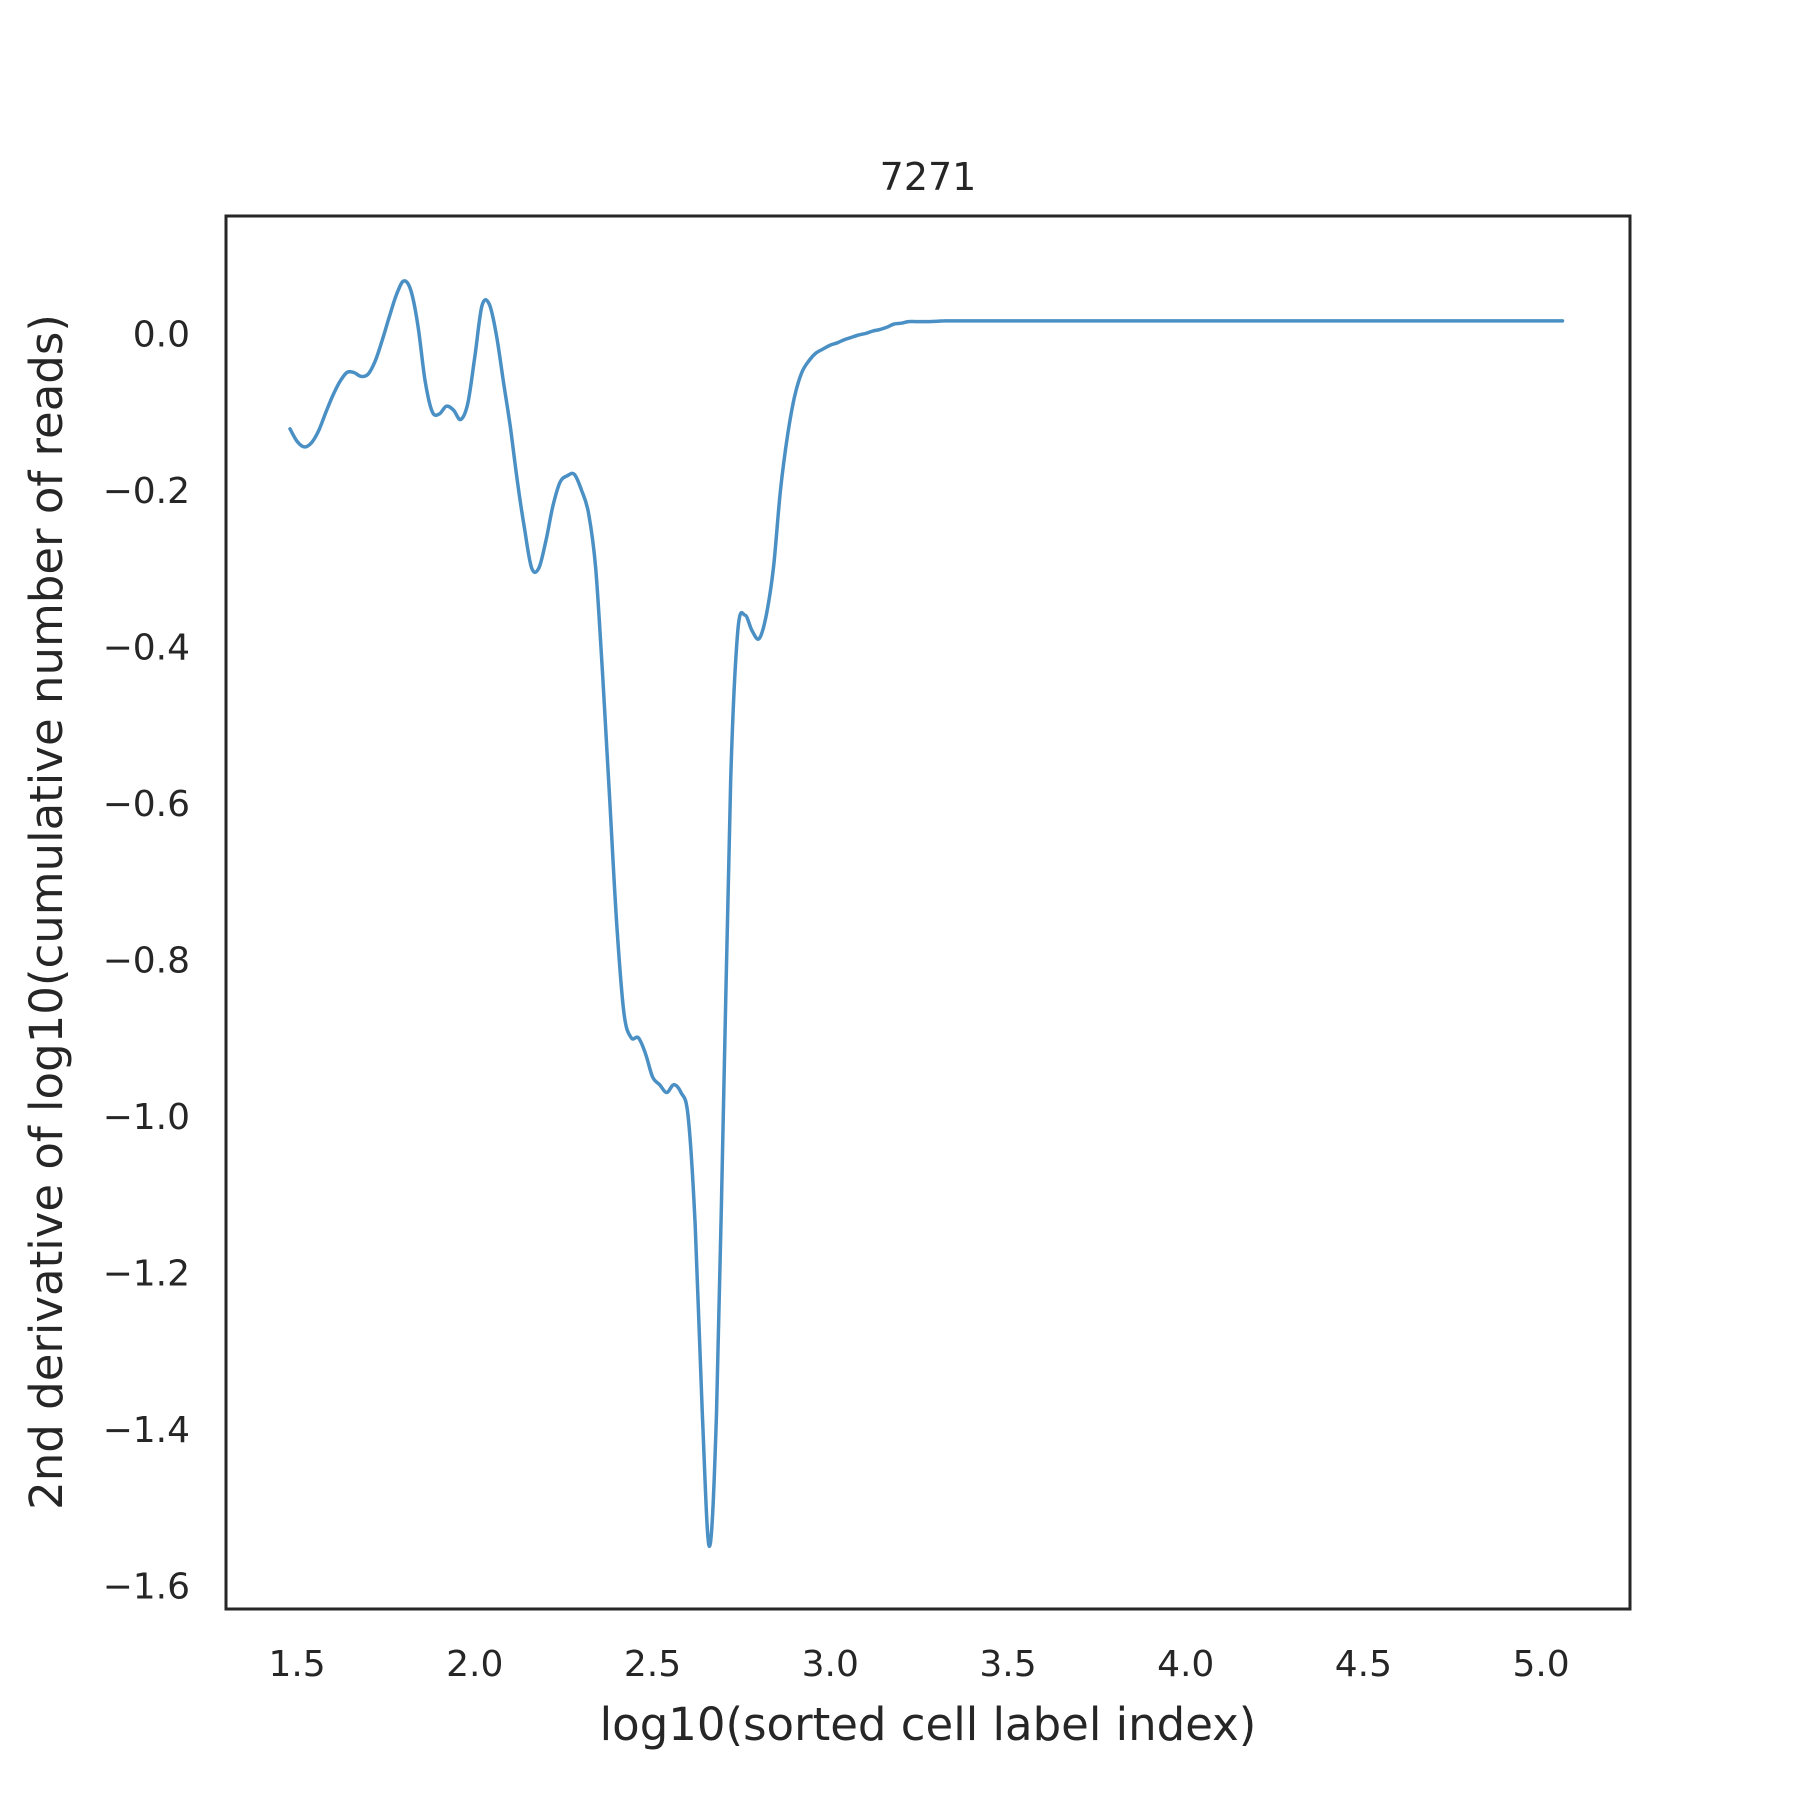  I want to click on x-tick-label: 2.5, so click(652, 1664).